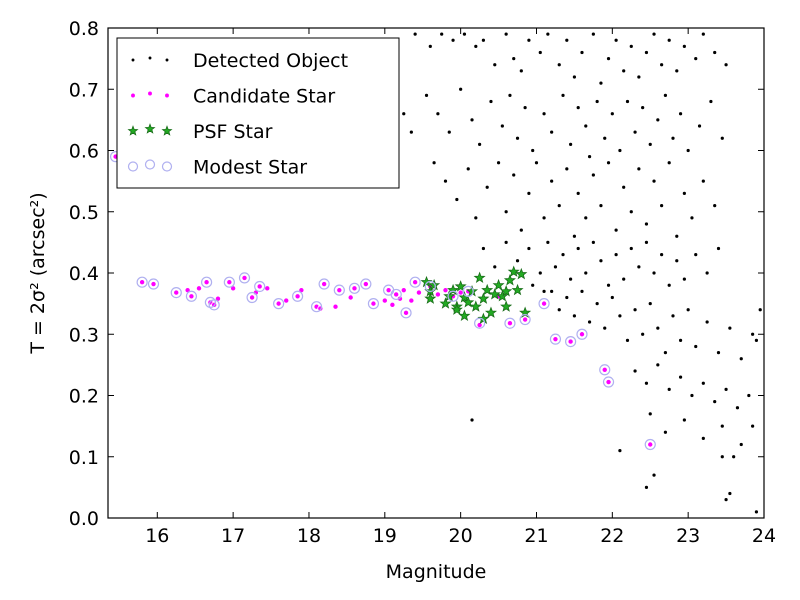 This screenshot has width=800, height=600. What do you see at coordinates (133, 166) in the screenshot?
I see `legend-marker-modest-star` at bounding box center [133, 166].